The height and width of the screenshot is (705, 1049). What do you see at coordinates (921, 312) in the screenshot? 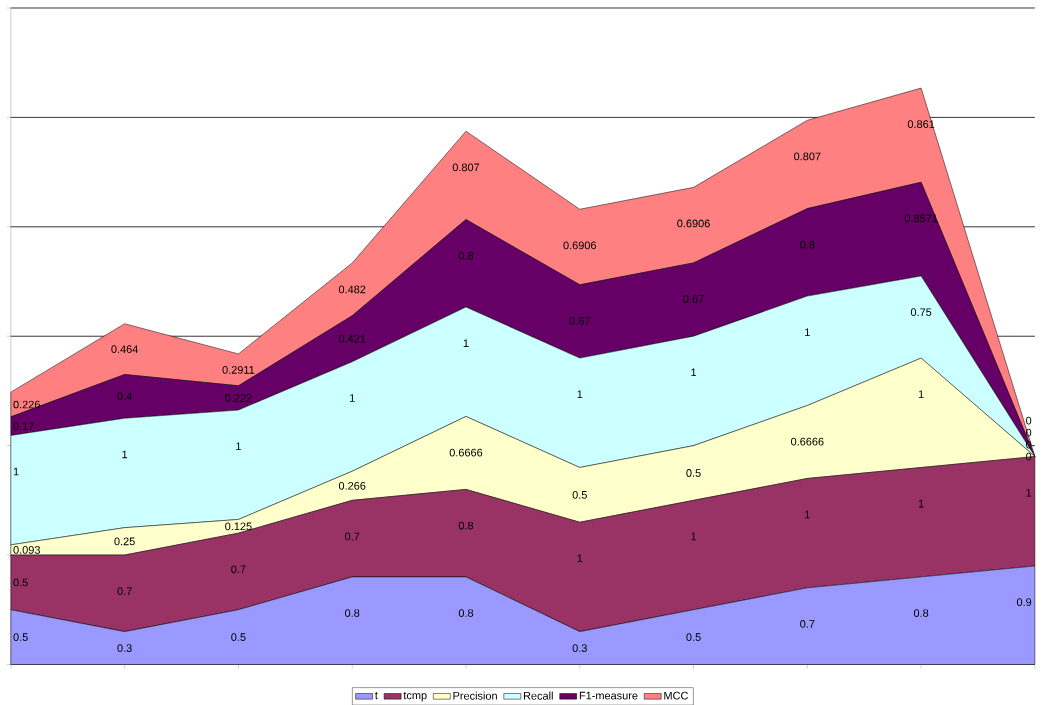
I see `data-label: 0.75` at bounding box center [921, 312].